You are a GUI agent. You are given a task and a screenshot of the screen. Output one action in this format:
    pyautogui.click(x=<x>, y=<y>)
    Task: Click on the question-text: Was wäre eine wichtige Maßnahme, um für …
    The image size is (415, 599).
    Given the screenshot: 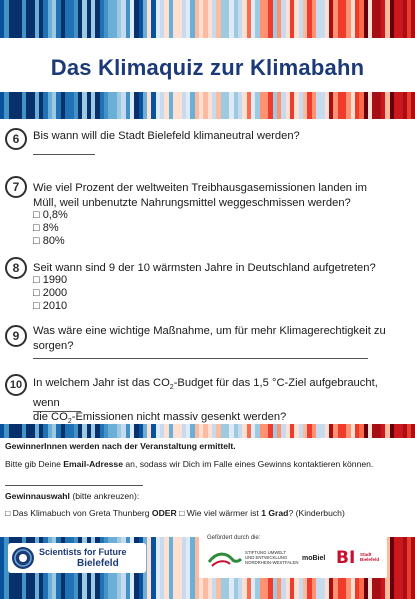 What is the action you would take?
    pyautogui.click(x=209, y=338)
    